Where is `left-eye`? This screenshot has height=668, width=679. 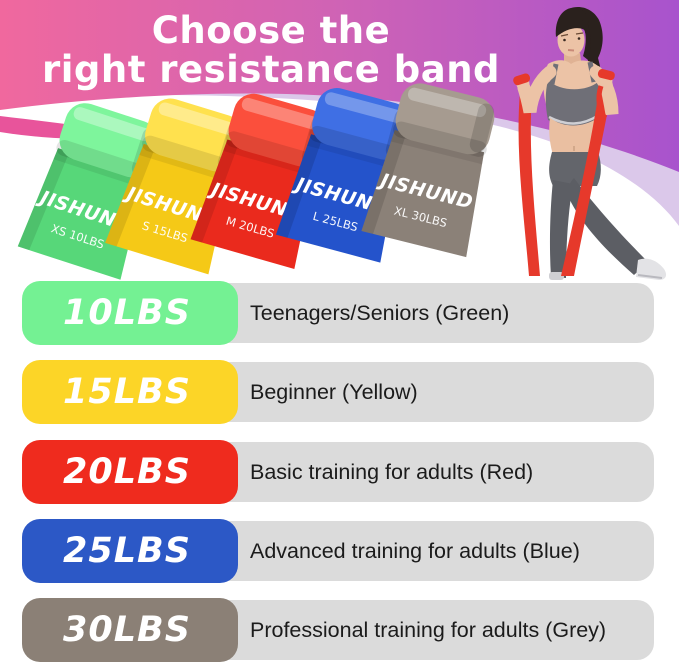 left-eye is located at coordinates (564, 40).